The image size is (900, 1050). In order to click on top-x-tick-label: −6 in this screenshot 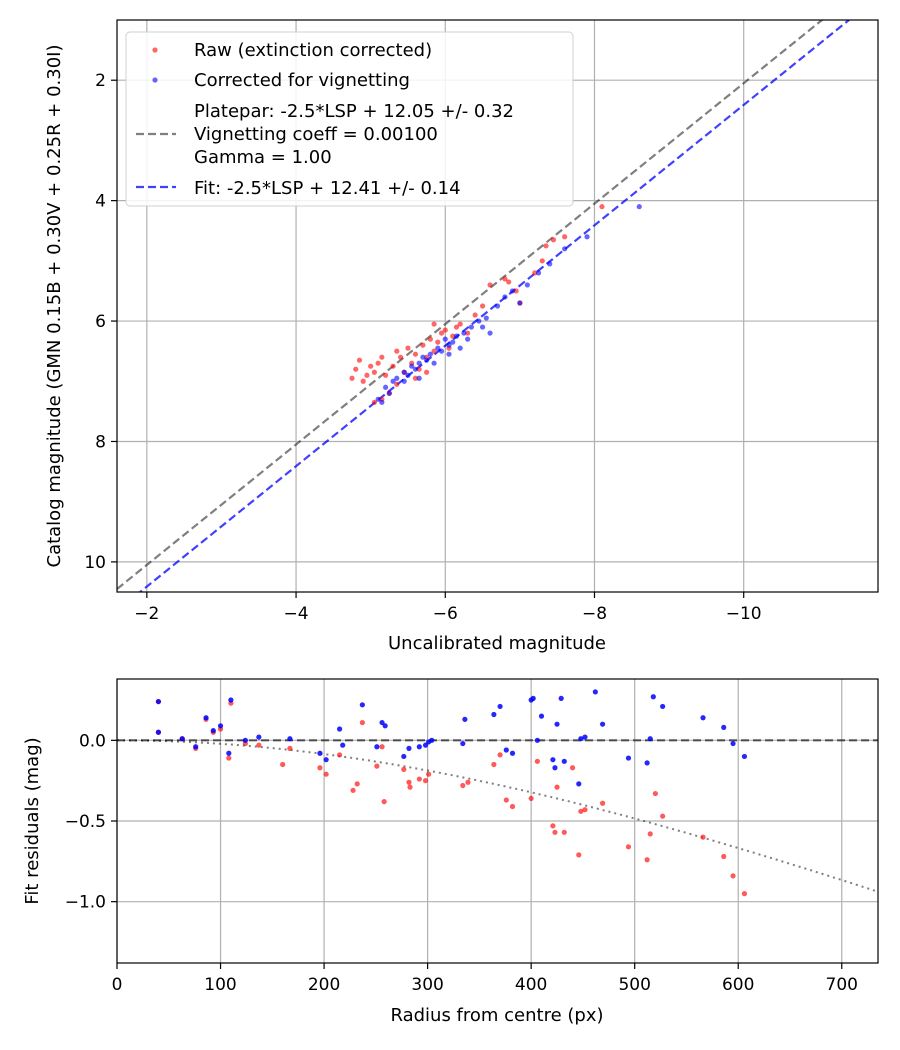, I will do `click(445, 614)`.